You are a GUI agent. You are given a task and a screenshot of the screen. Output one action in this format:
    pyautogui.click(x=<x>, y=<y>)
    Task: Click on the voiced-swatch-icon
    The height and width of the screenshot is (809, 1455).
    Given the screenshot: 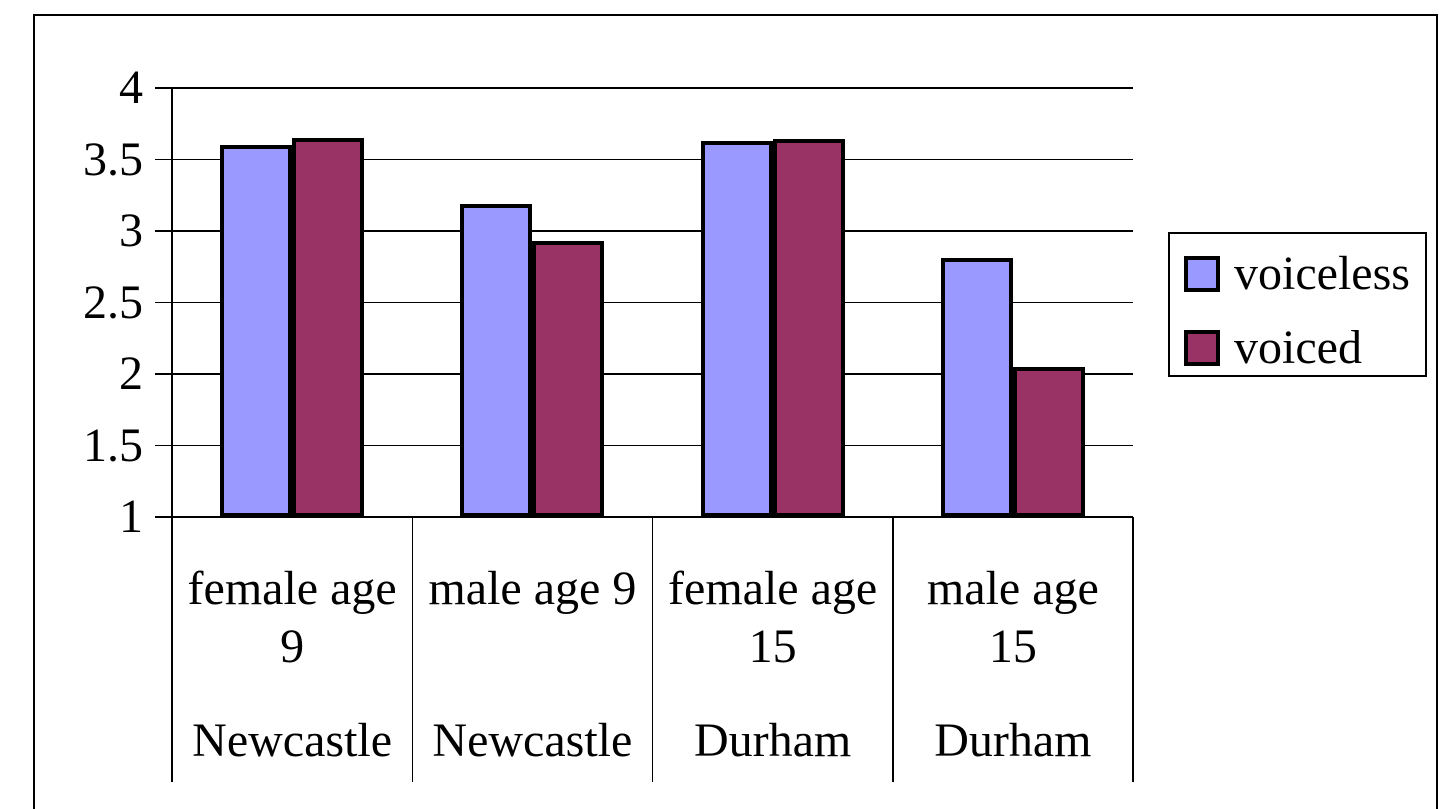 What is the action you would take?
    pyautogui.click(x=1202, y=348)
    